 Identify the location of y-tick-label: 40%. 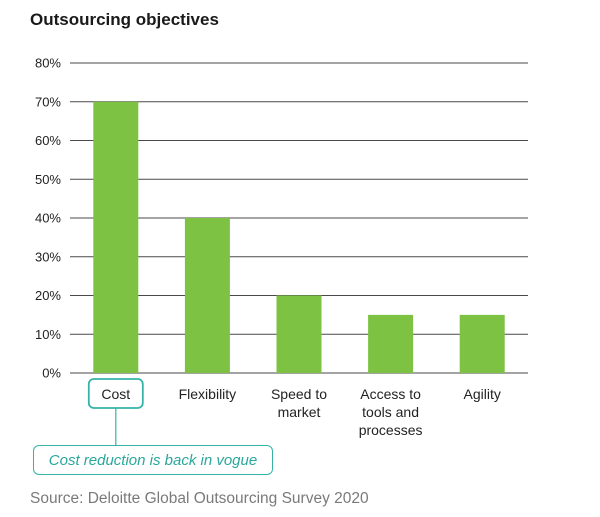
(48, 218).